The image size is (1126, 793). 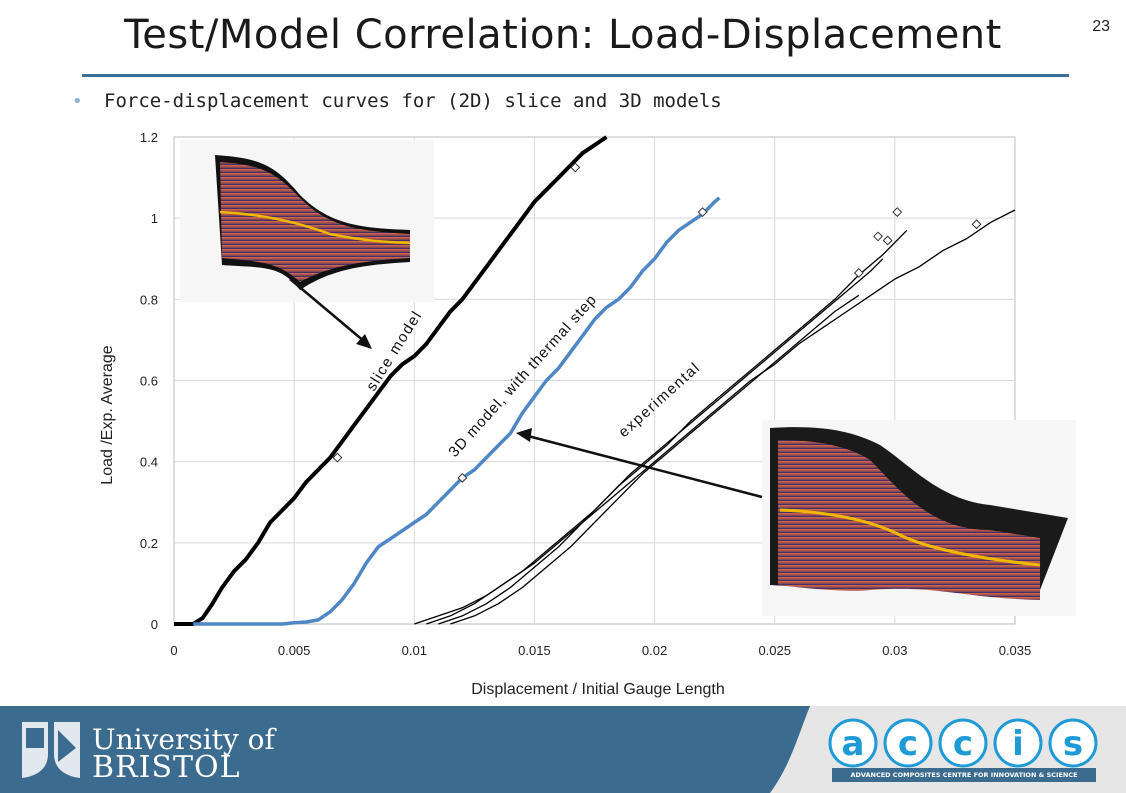 I want to click on x-tick-label: 0.01, so click(x=414, y=650).